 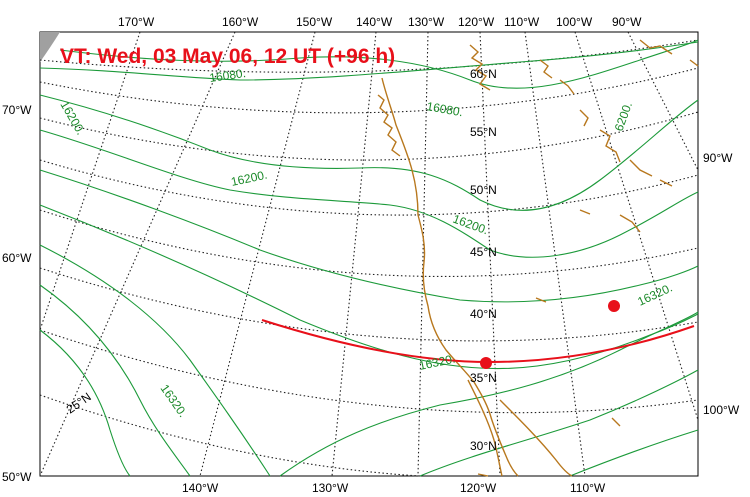 What do you see at coordinates (17, 293) in the screenshot?
I see `left-longitude-labels: 70°W 60°W 50°W` at bounding box center [17, 293].